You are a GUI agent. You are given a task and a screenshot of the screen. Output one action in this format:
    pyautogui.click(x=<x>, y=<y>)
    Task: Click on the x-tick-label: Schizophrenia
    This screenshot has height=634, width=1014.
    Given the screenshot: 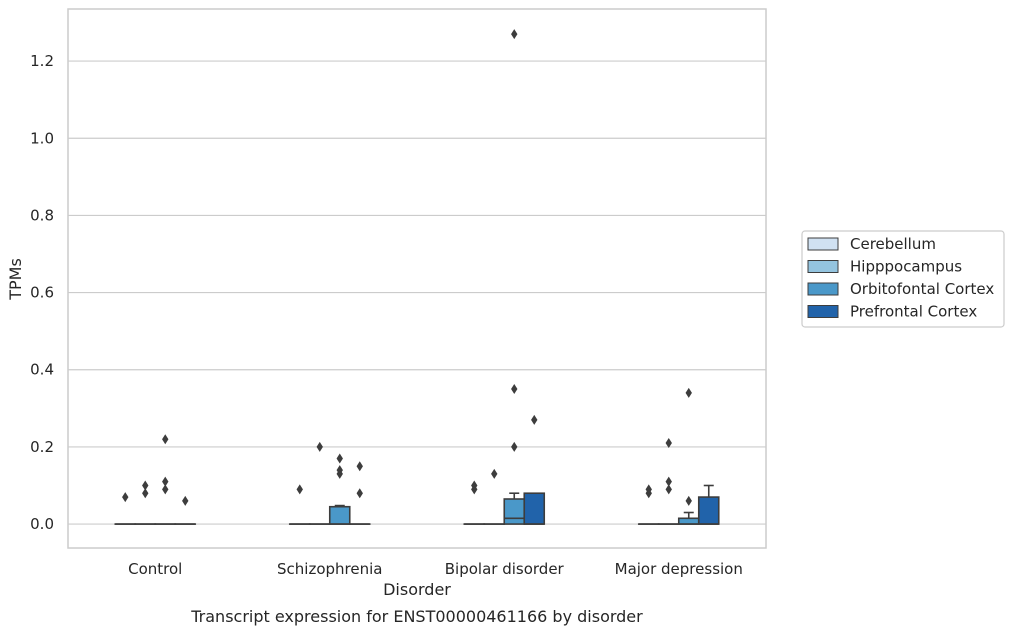 What is the action you would take?
    pyautogui.click(x=329, y=569)
    